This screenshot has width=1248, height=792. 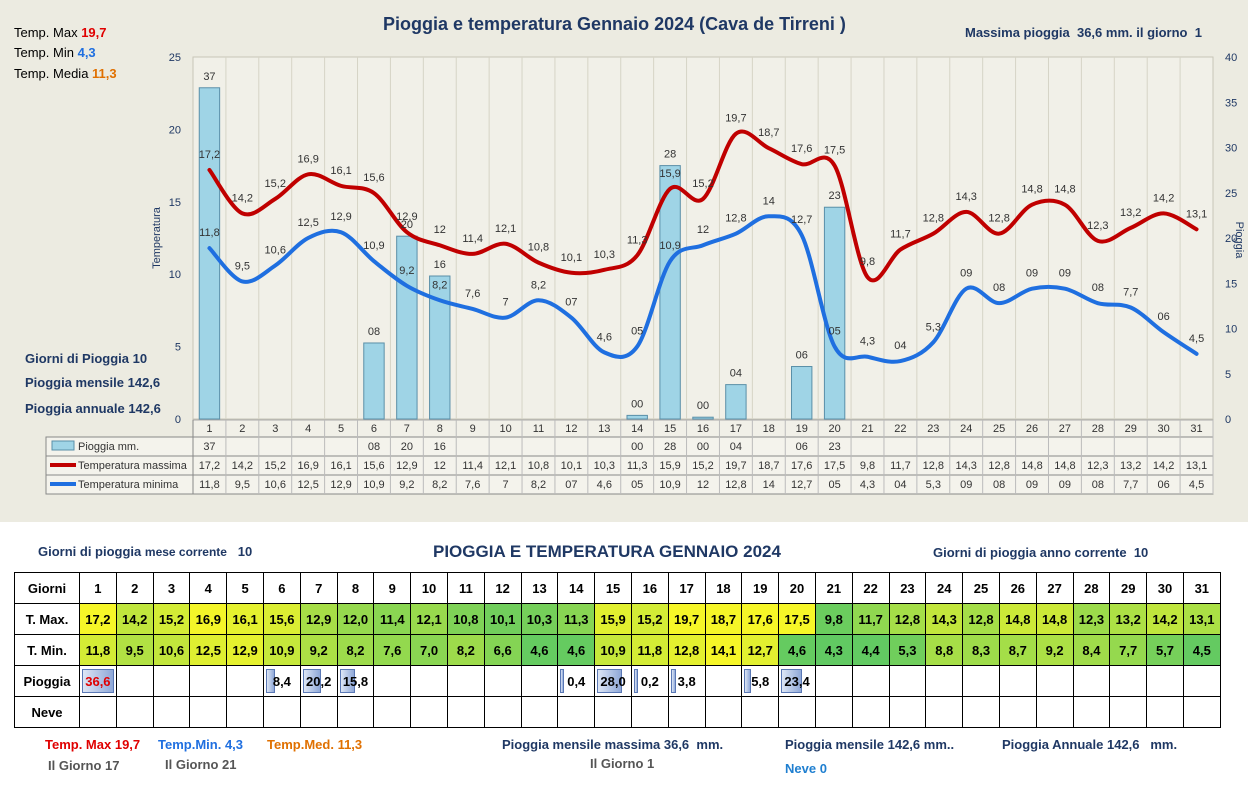 What do you see at coordinates (234, 744) in the screenshot?
I see `footer-tmin-value: 4,3` at bounding box center [234, 744].